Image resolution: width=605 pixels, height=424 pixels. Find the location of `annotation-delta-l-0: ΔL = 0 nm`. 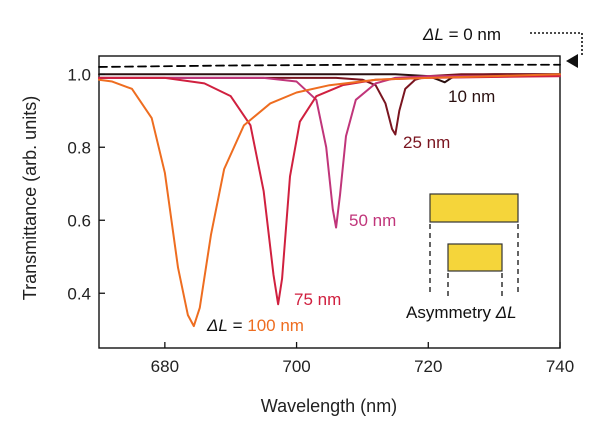

annotation-delta-l-0: ΔL = 0 nm is located at coordinates (461, 34).